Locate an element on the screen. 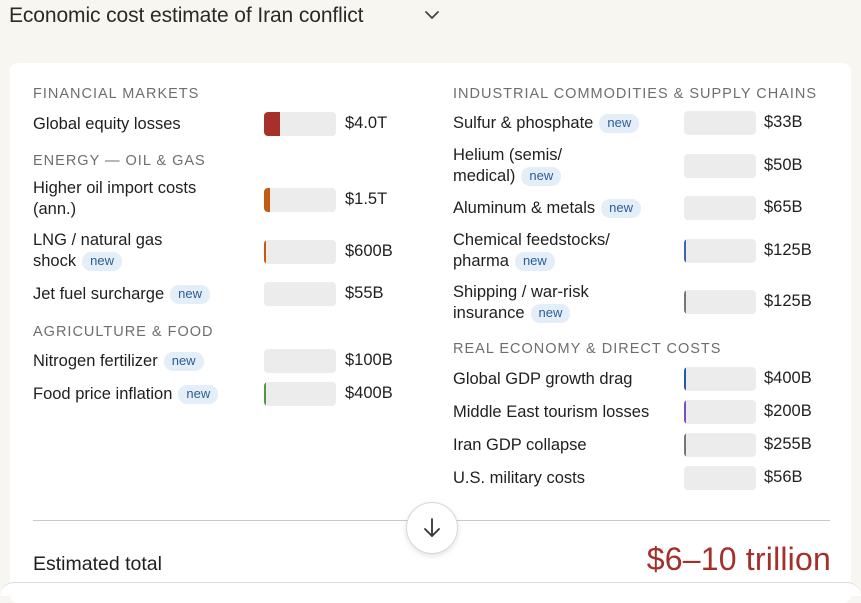 Image resolution: width=861 pixels, height=603 pixels. row-value: $600B is located at coordinates (369, 251).